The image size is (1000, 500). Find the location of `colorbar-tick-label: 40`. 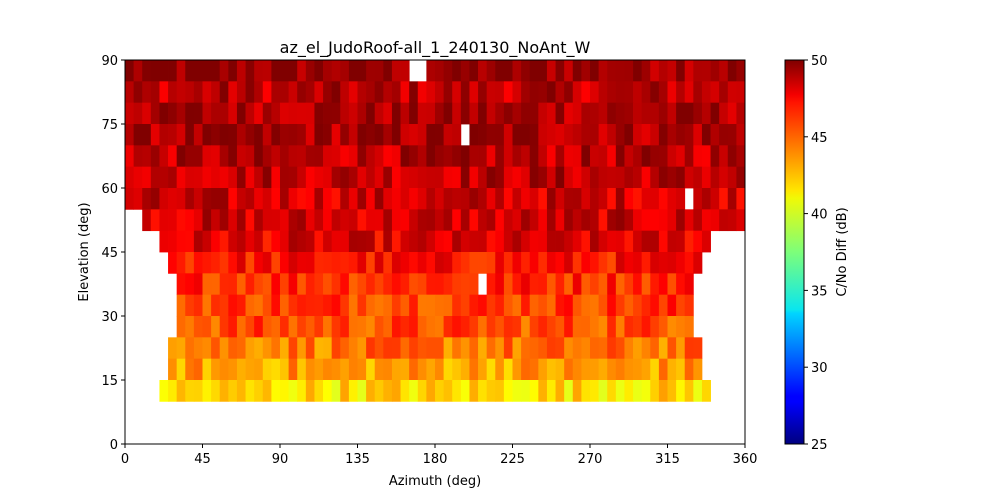

colorbar-tick-label: 40 is located at coordinates (819, 215).